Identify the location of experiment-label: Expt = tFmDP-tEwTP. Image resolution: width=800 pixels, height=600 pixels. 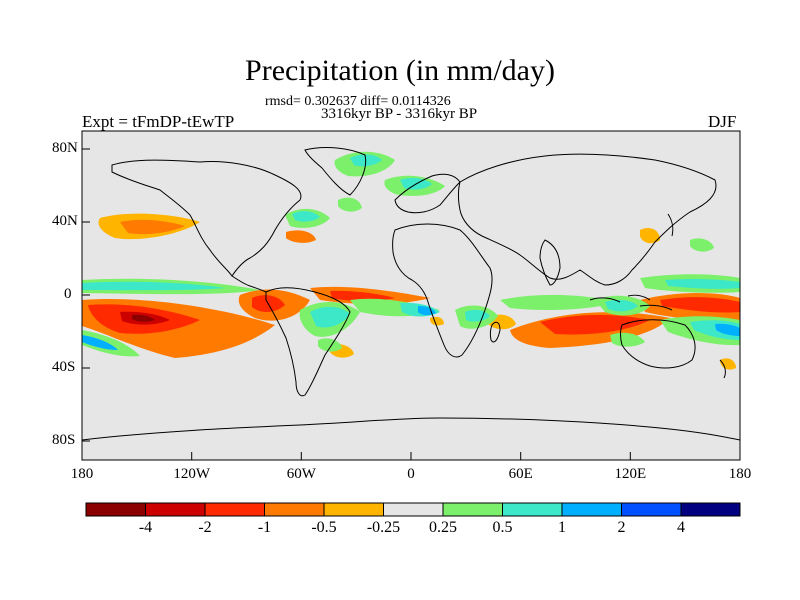
(158, 121).